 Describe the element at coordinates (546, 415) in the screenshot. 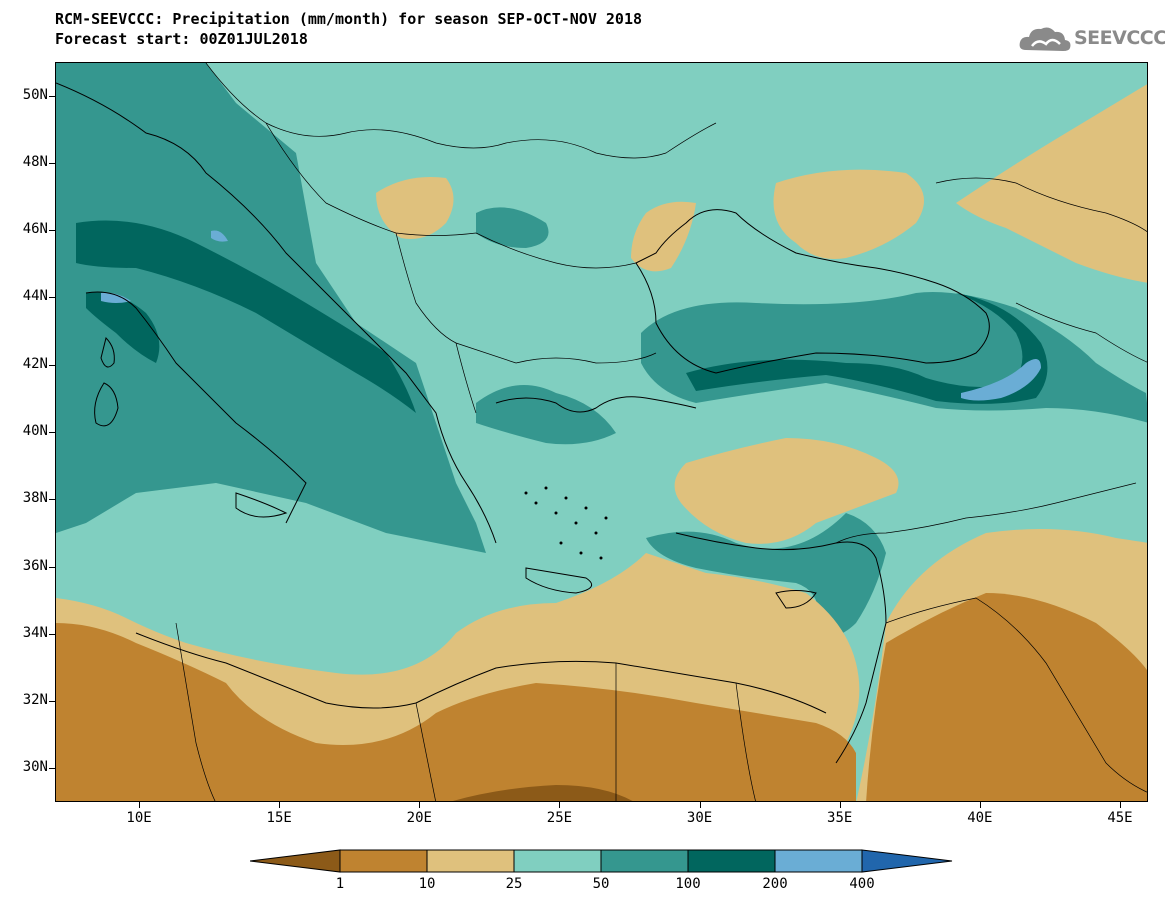

I see `region-50-100-aegean` at that location.